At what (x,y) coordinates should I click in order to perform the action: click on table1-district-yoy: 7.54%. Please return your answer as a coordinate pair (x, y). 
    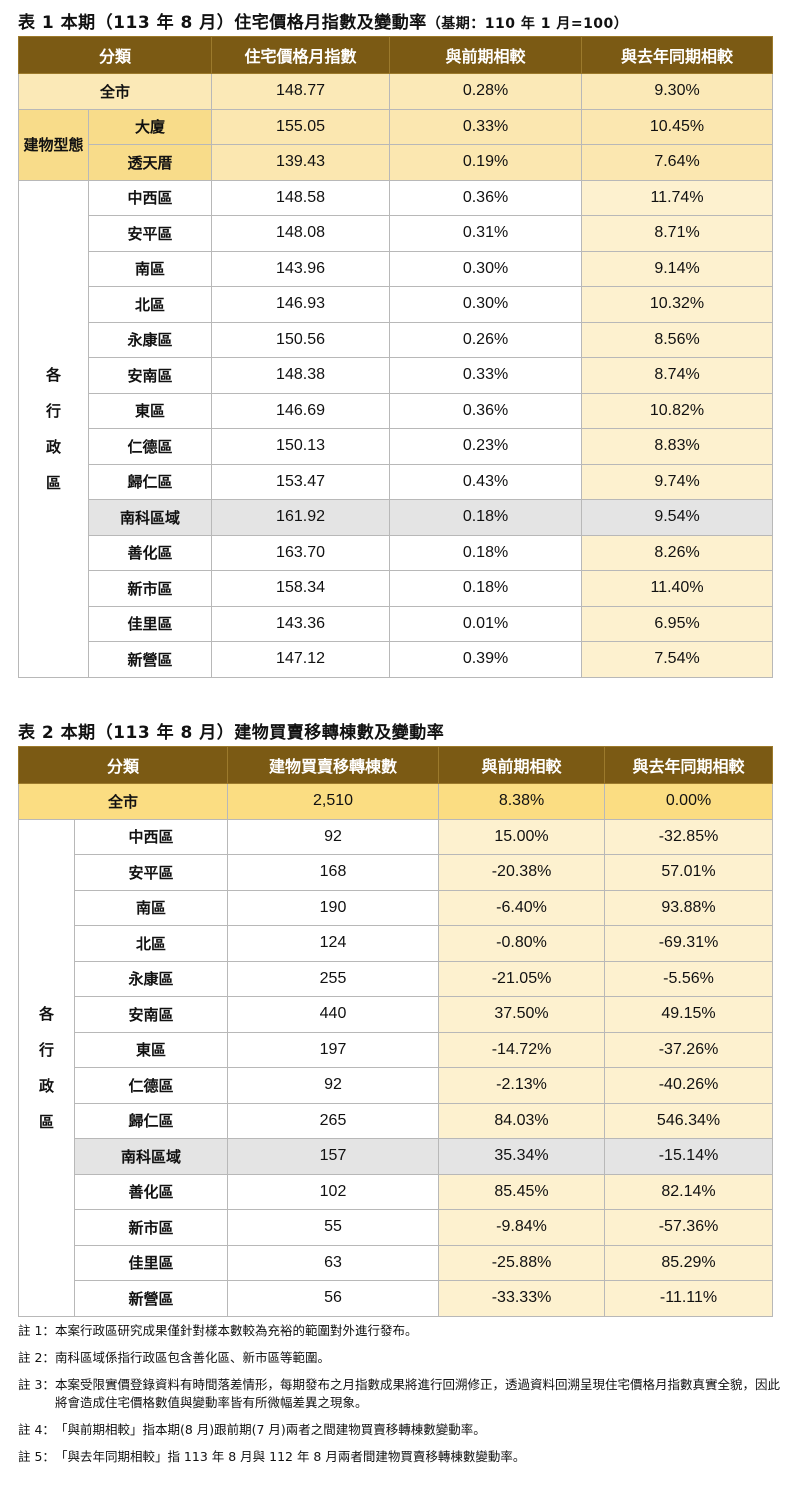
    Looking at the image, I should click on (677, 659).